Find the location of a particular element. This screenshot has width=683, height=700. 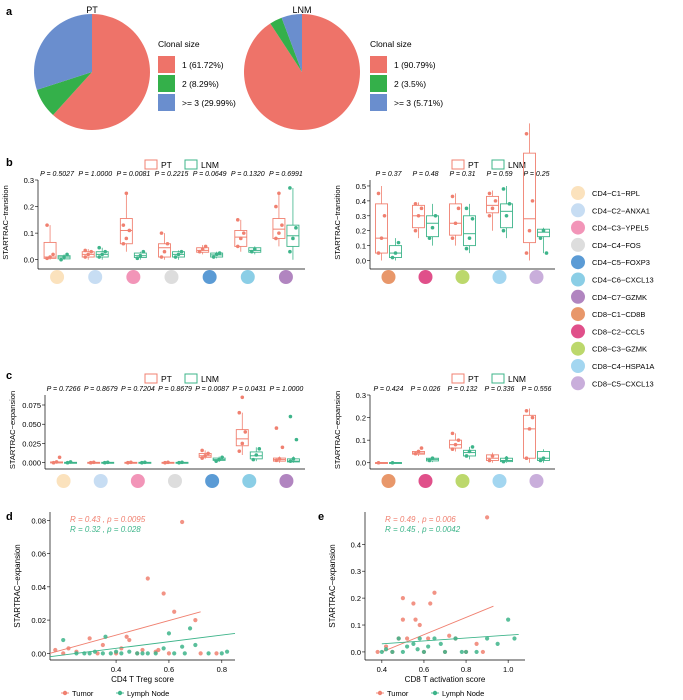

x-tick-label: 0.6 is located at coordinates (169, 669).